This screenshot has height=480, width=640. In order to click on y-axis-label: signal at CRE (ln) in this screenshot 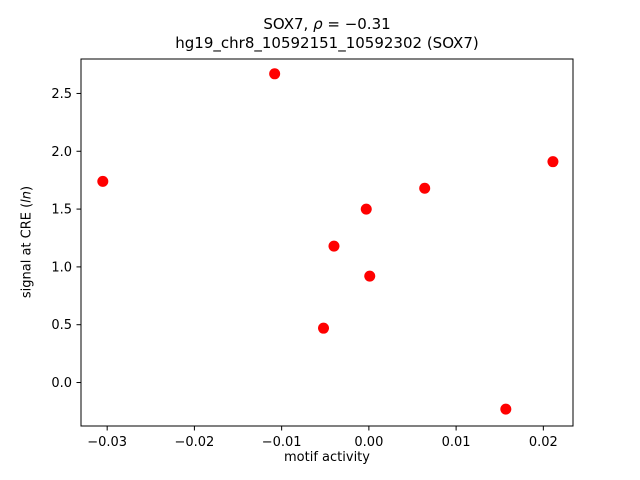, I will do `click(27, 242)`.